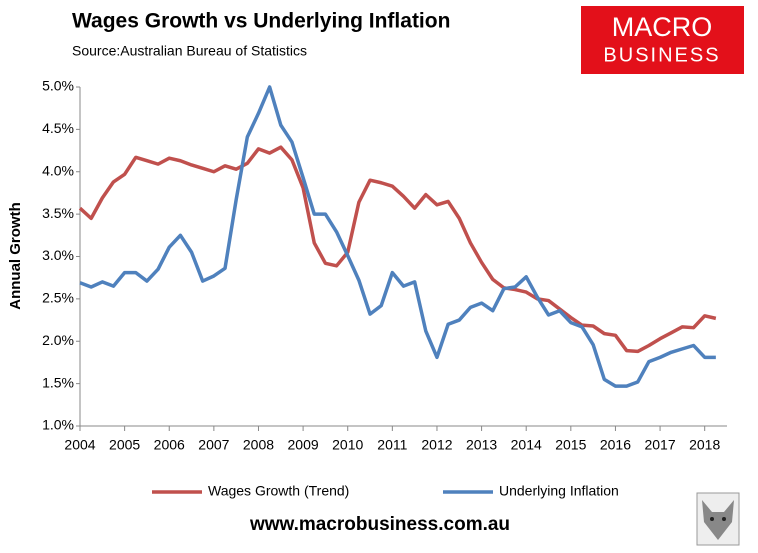  Describe the element at coordinates (58, 213) in the screenshot. I see `y-tick-label: 3.5%` at that location.